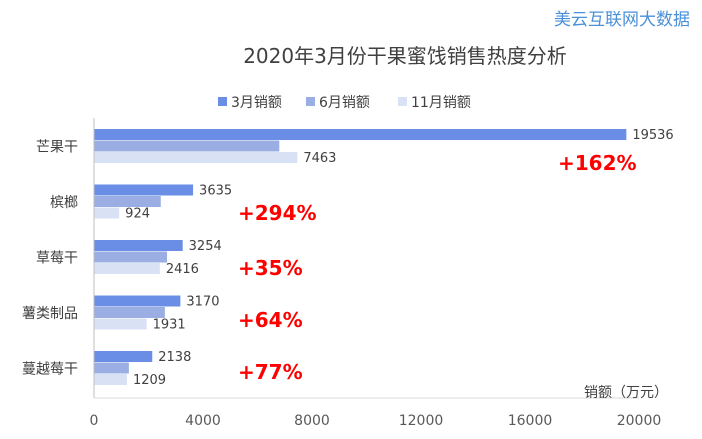 The width and height of the screenshot is (702, 439). What do you see at coordinates (50, 314) in the screenshot?
I see `category-label: 薯类制品` at bounding box center [50, 314].